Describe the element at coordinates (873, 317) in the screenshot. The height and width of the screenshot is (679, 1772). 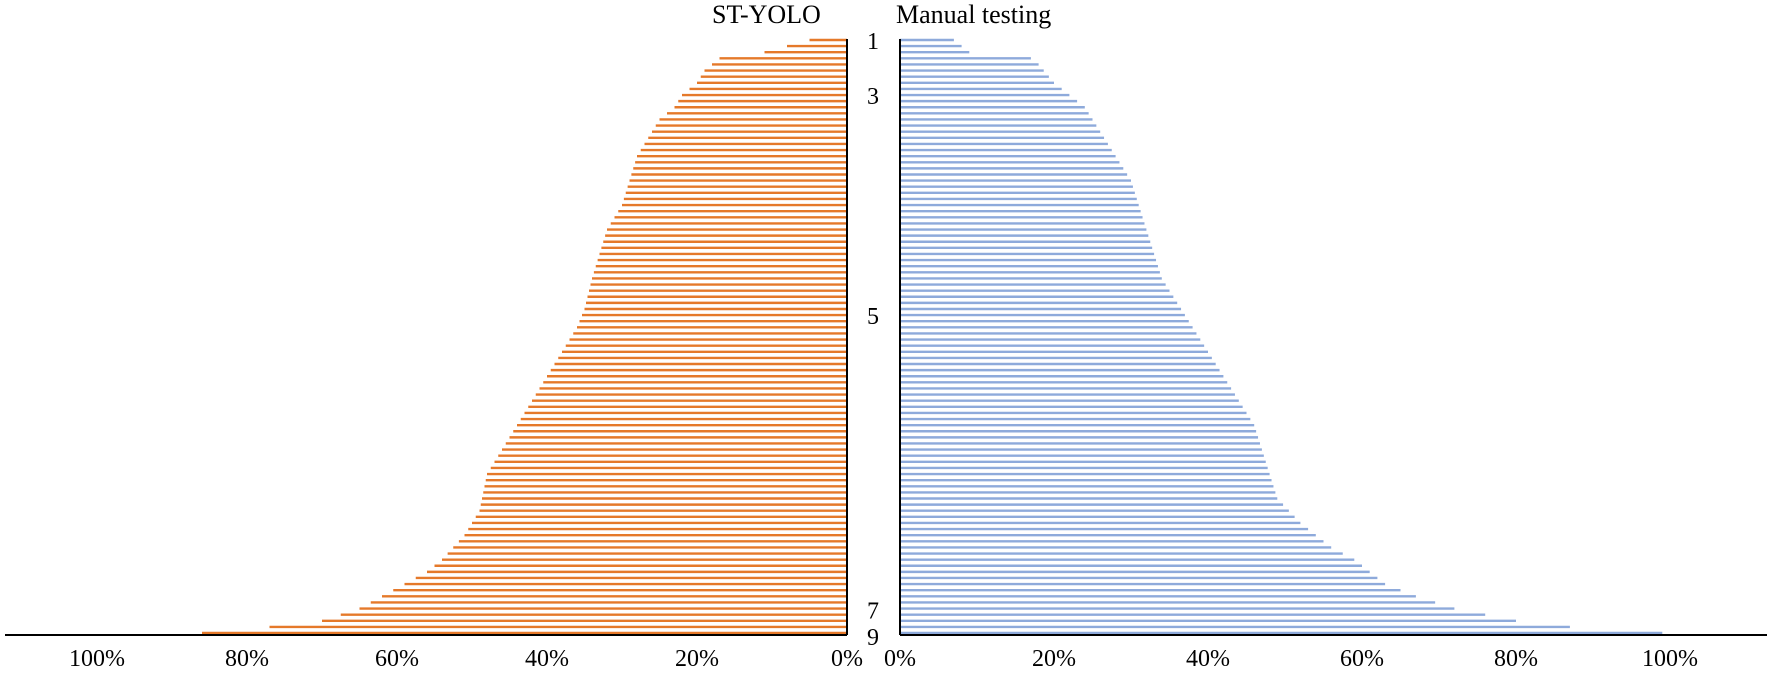
I see `row-label-5: 5` at that location.